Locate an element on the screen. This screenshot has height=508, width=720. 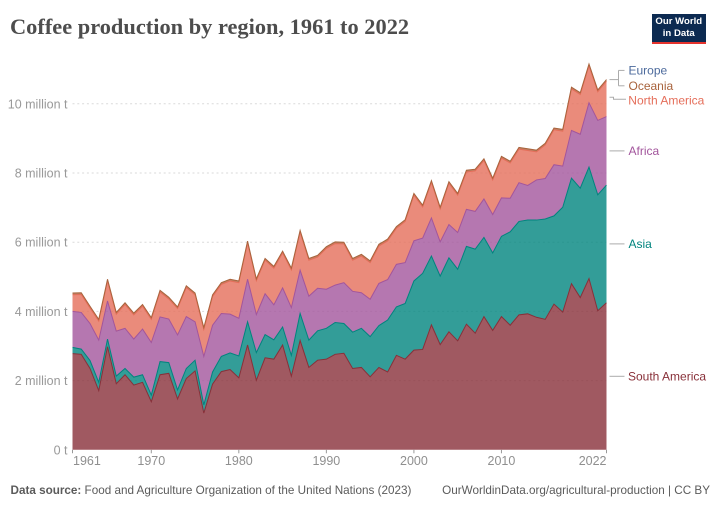
svg-text: 1961 is located at coordinates (87, 461).